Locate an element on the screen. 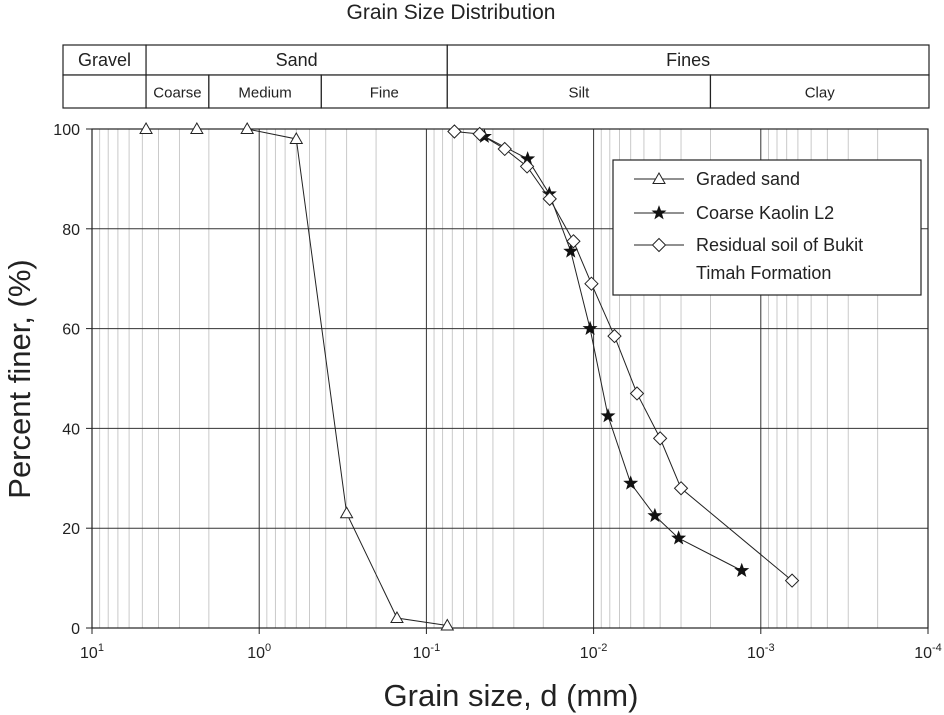 This screenshot has height=715, width=944. y-tick-label: 100 is located at coordinates (66, 130).